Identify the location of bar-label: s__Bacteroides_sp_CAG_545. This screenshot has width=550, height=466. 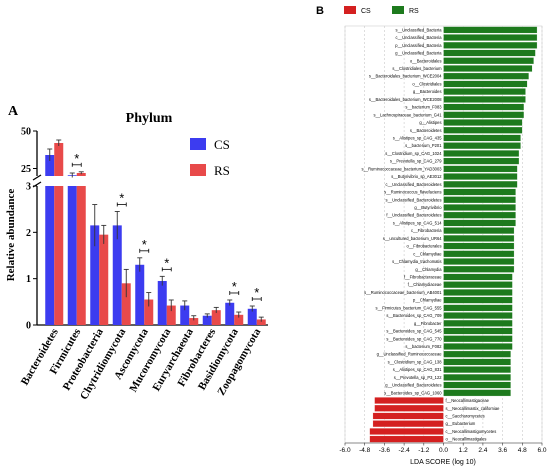
(414, 331).